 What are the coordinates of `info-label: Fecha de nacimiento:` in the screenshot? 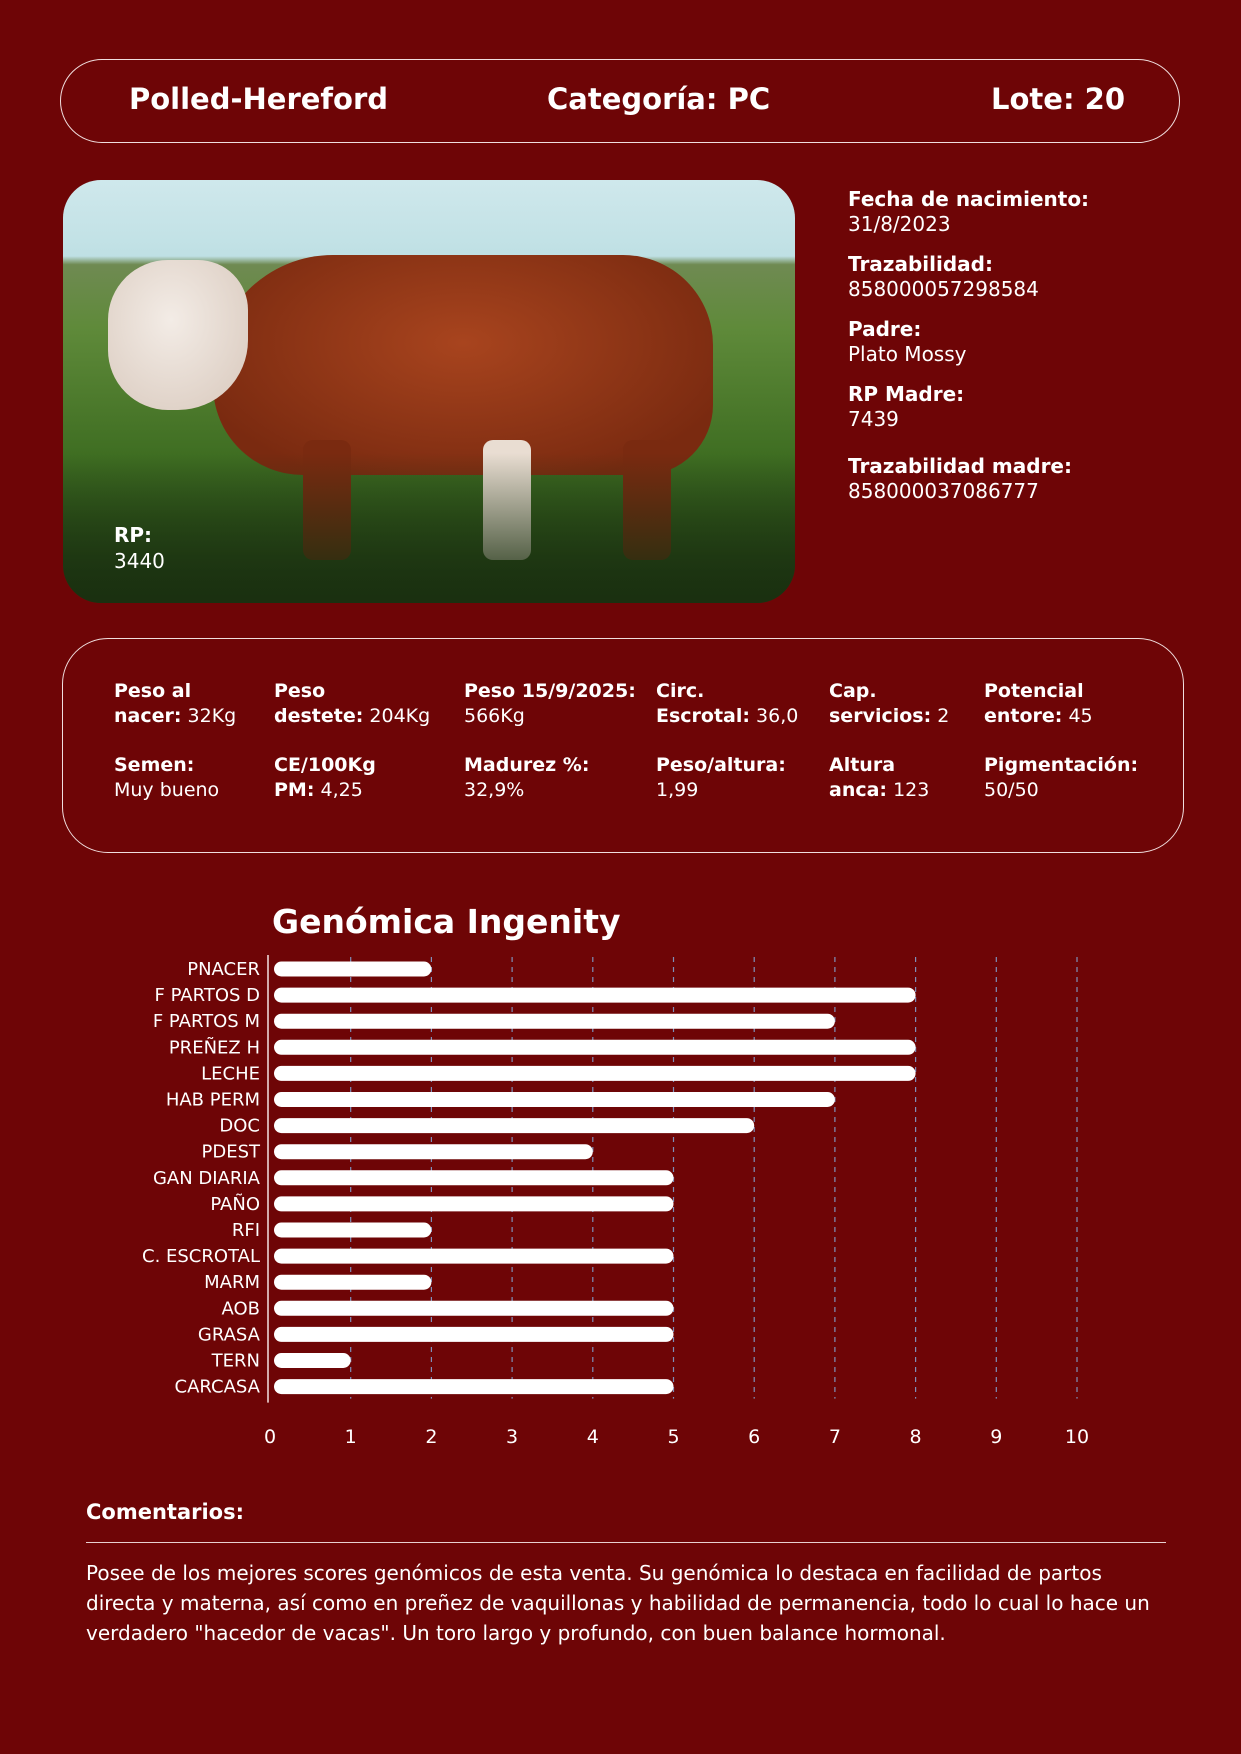 It's located at (969, 199).